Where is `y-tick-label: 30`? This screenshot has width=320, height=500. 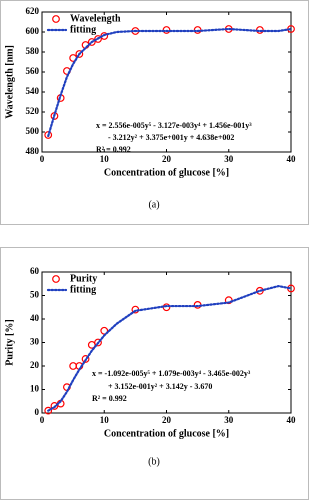
y-tick-label: 30 is located at coordinates (35, 342).